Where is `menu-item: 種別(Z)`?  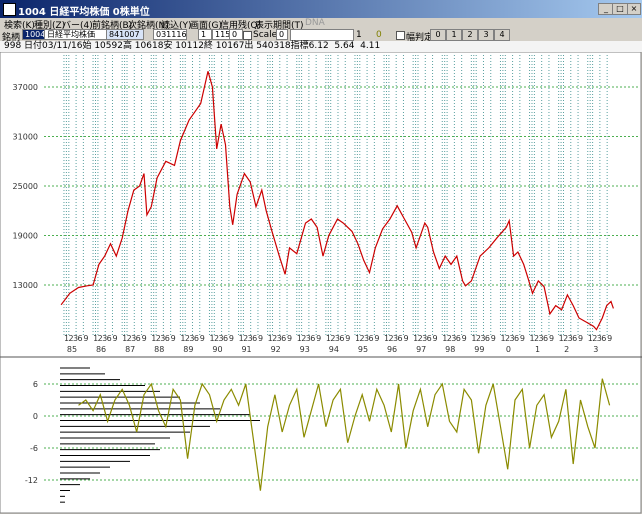 menu-item: 種別(Z) is located at coordinates (50, 26).